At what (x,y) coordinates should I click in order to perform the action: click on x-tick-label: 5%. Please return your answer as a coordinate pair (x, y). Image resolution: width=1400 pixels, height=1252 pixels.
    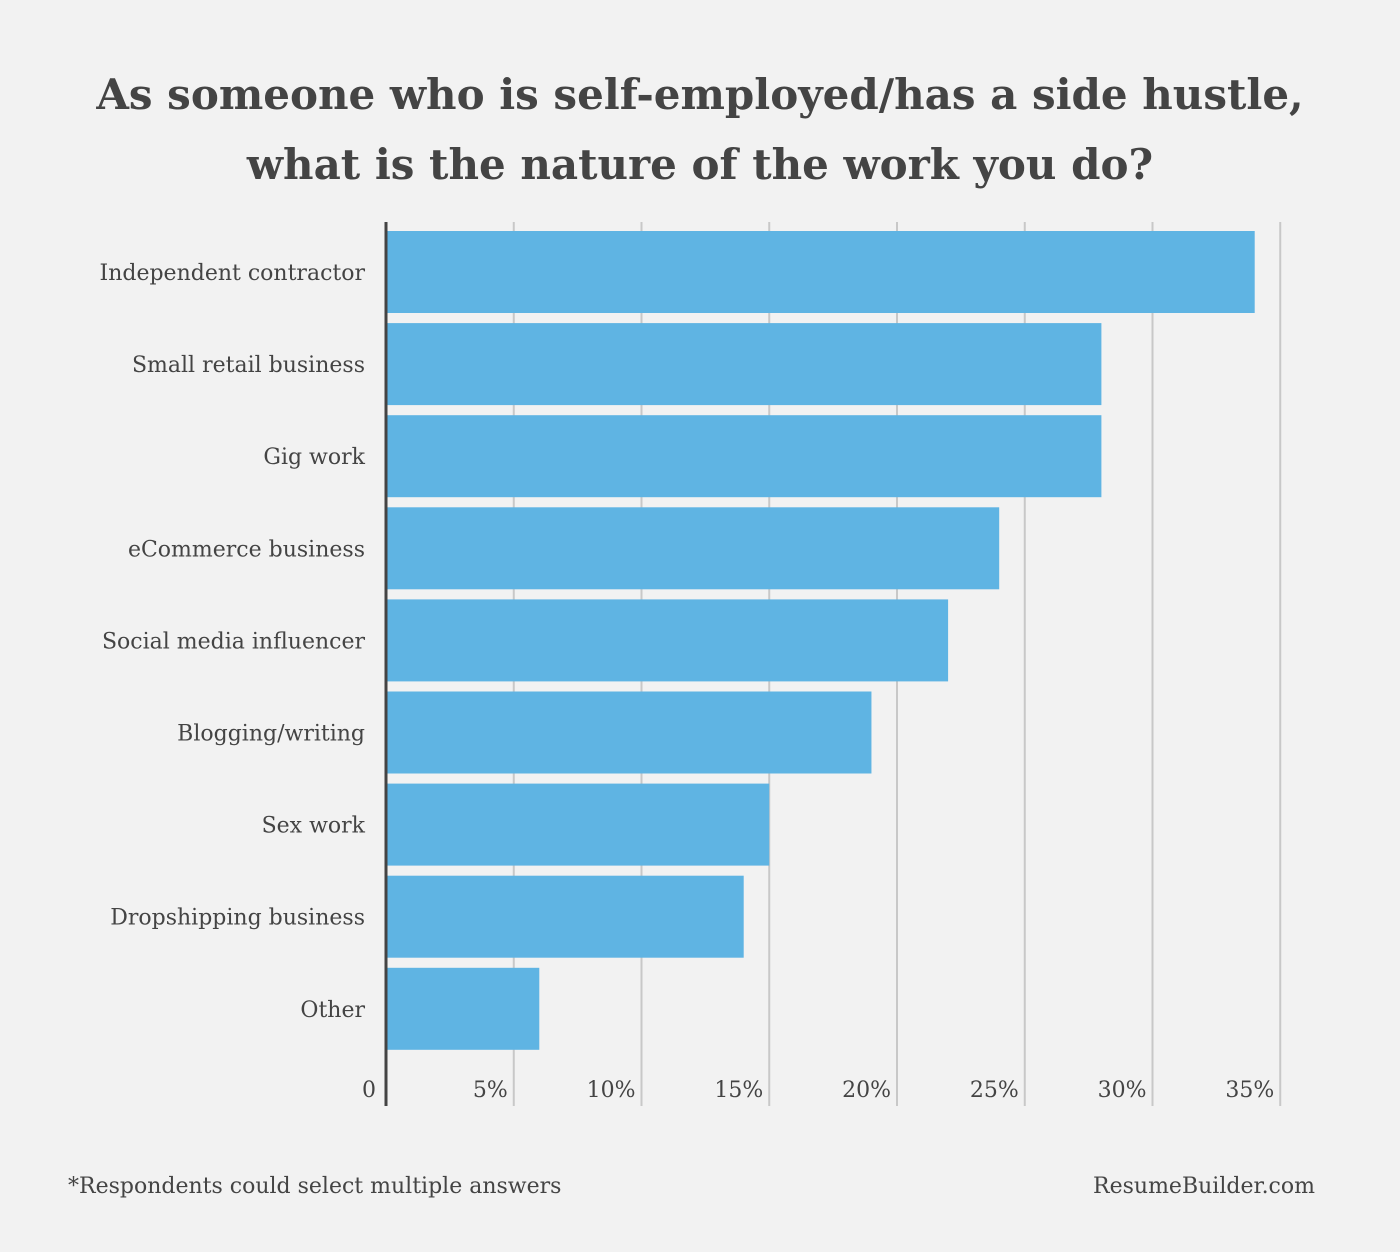
    Looking at the image, I should click on (490, 1090).